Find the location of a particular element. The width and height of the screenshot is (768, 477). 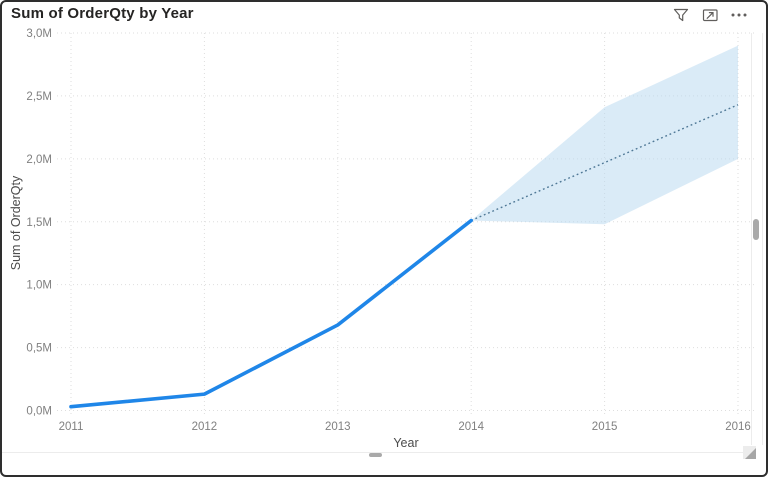

visual-toolbar is located at coordinates (710, 15).